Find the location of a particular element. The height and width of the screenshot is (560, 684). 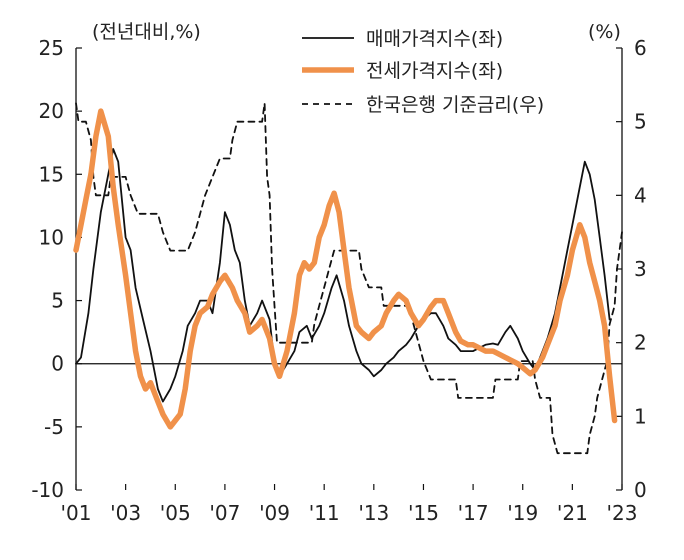

left-tick-label: -10 is located at coordinates (47, 490).